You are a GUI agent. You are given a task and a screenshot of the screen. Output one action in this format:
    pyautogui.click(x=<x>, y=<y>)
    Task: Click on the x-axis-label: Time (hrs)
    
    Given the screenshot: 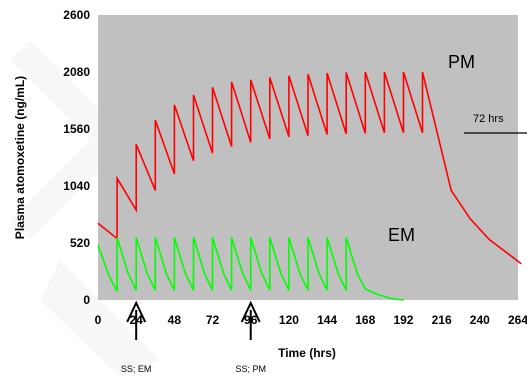 What is the action you would take?
    pyautogui.click(x=307, y=353)
    